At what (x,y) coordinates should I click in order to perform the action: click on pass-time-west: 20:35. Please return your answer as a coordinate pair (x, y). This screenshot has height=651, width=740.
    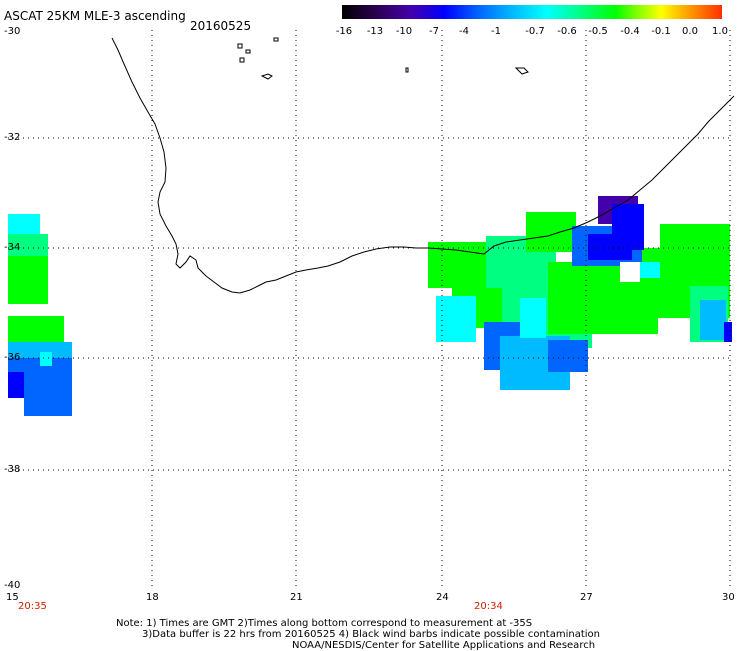
    Looking at the image, I should click on (32, 606).